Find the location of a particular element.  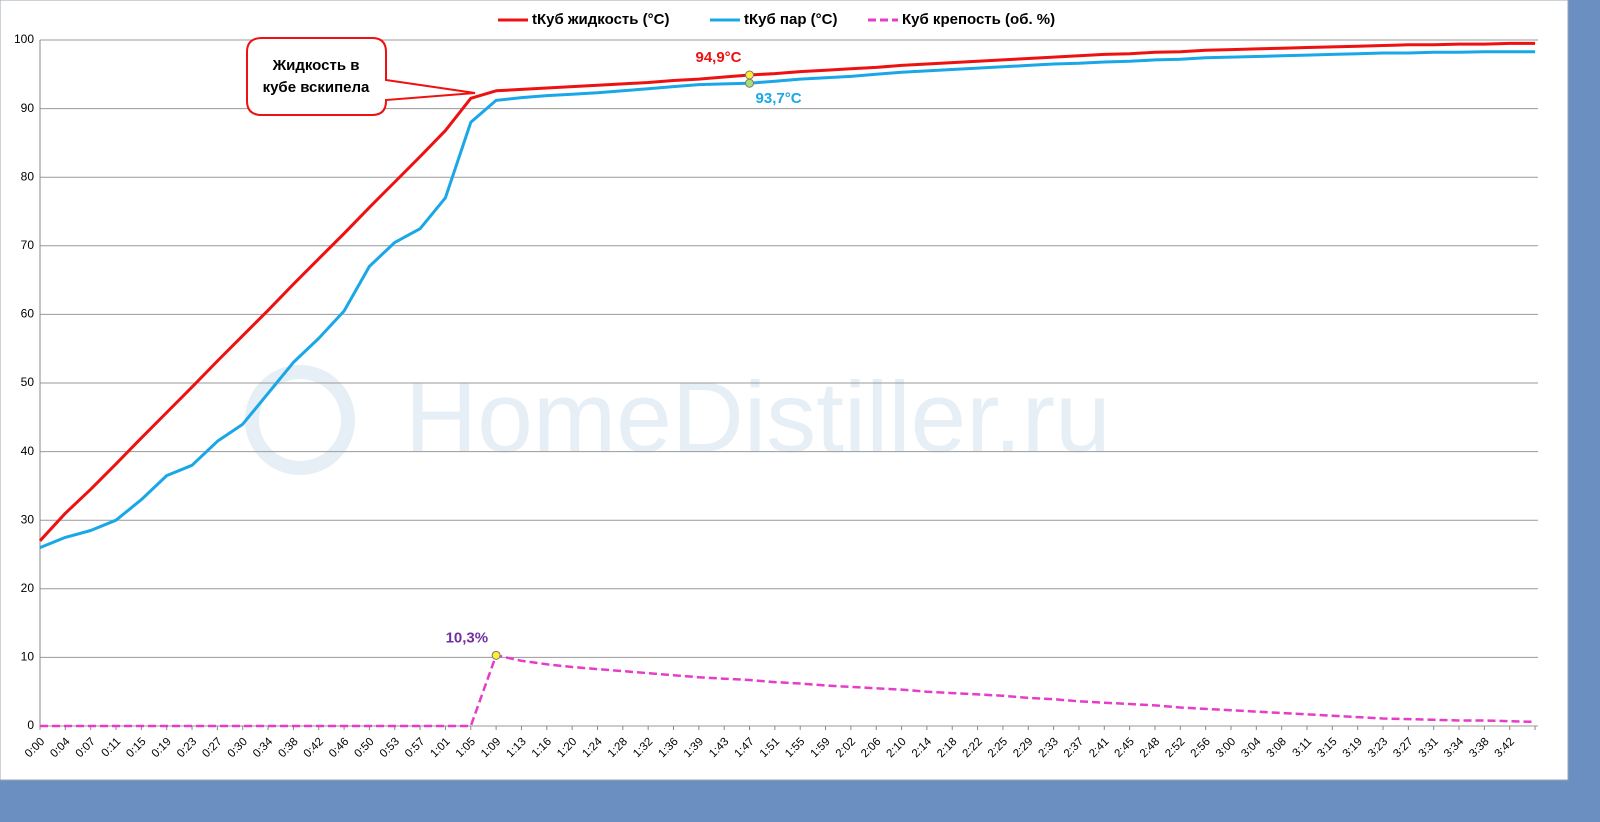

y-tick-label: 50 is located at coordinates (28, 382).